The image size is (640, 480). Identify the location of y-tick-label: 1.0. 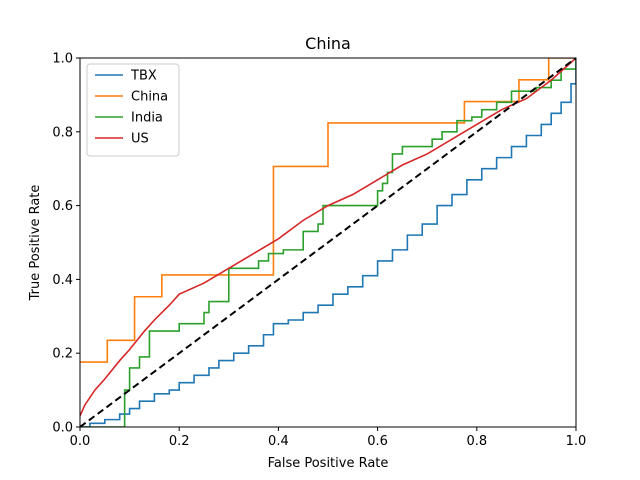
(62, 59).